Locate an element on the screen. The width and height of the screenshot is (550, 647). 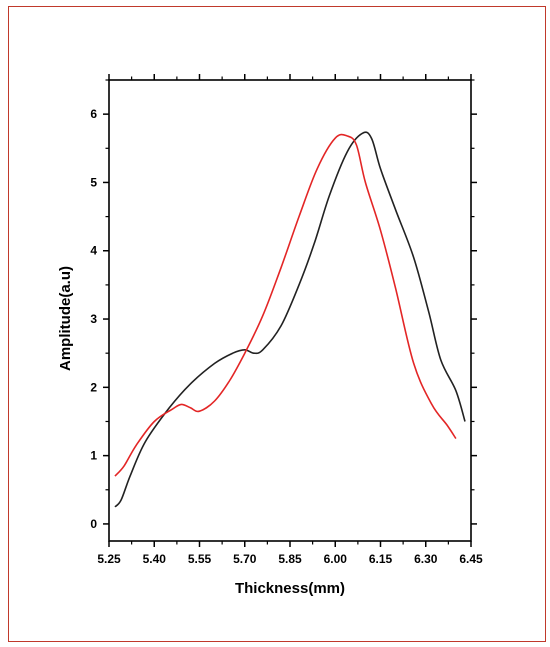
x-tick-label: 5.25 is located at coordinates (109, 559).